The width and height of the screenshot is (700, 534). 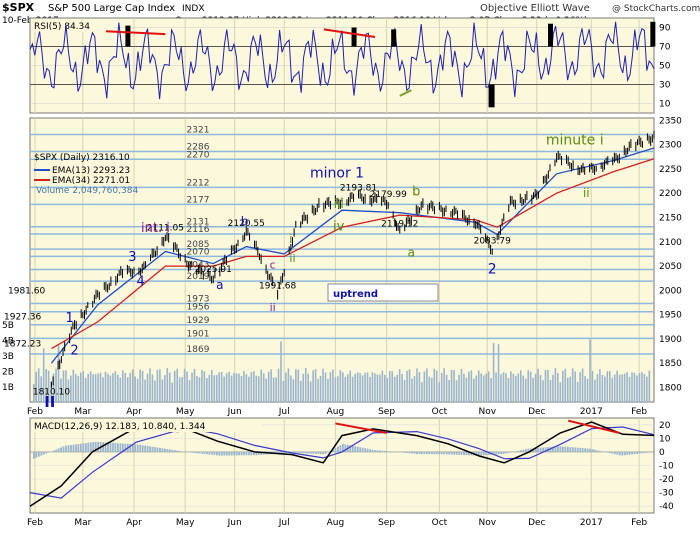 I want to click on x-tick-label: Oct, so click(x=440, y=523).